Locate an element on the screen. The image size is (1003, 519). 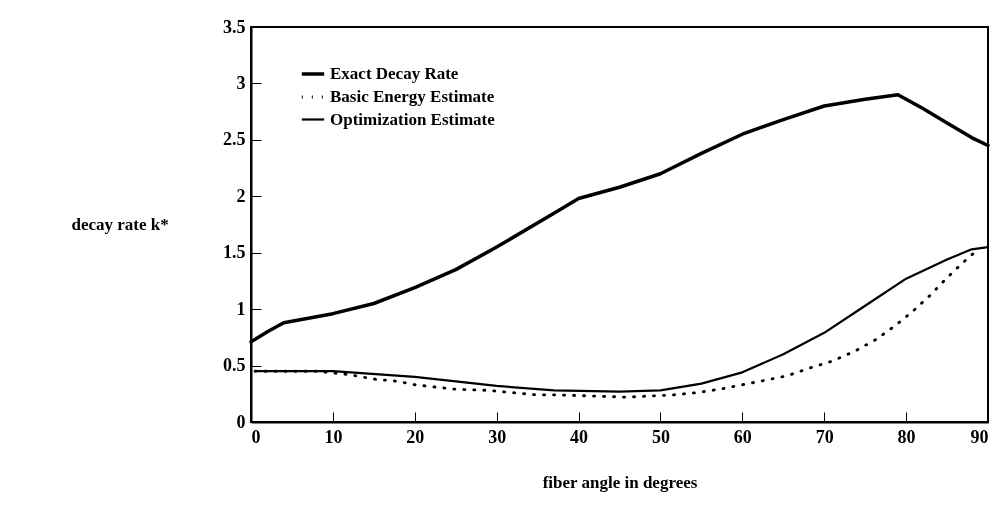
x-tick-label: 90 is located at coordinates (979, 436).